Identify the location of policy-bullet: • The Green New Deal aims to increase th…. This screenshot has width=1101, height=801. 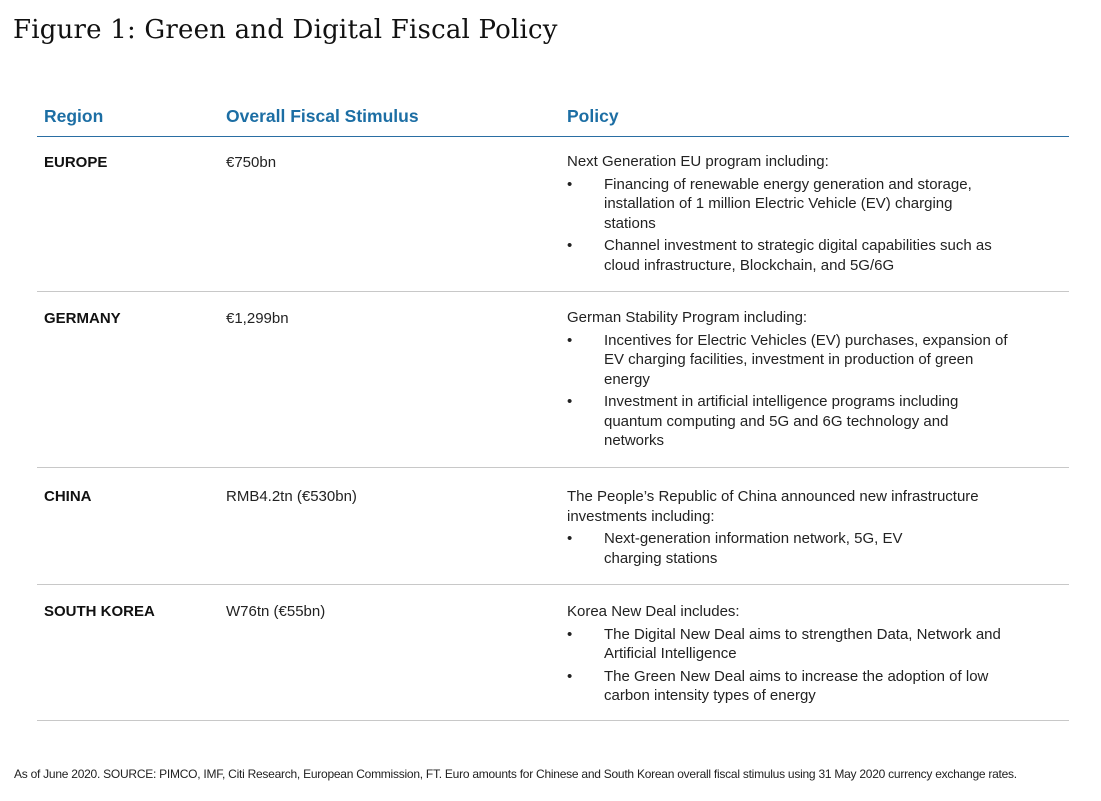
(792, 686).